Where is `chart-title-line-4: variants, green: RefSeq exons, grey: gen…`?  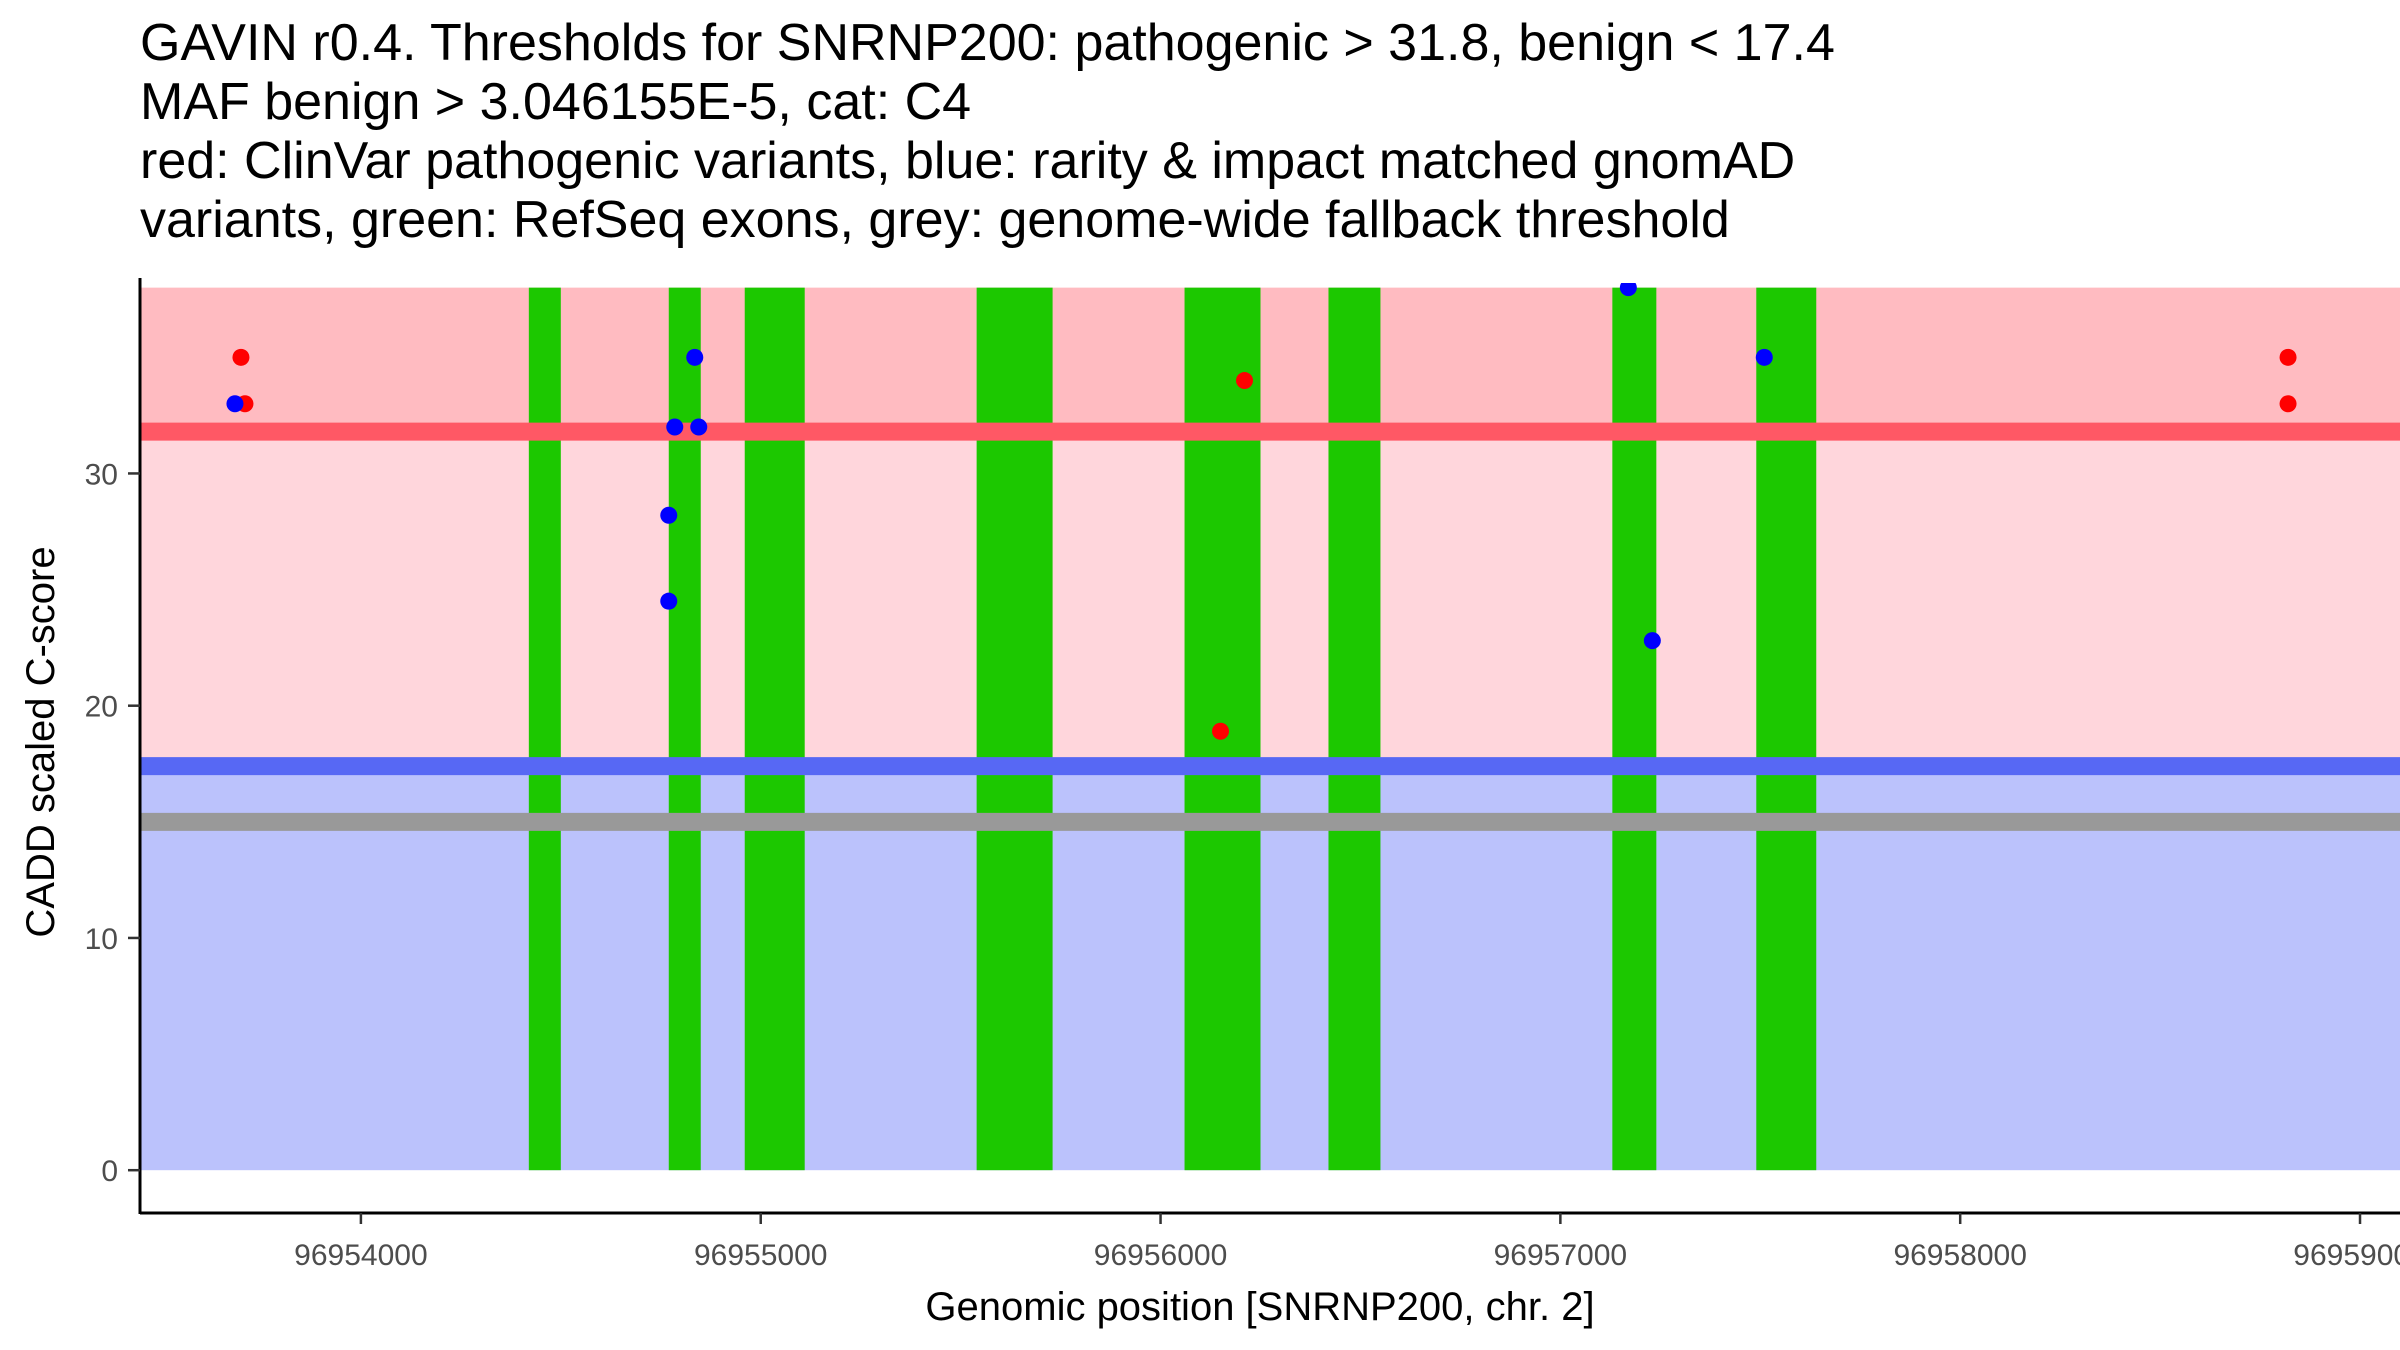
chart-title-line-4: variants, green: RefSeq exons, grey: gen… is located at coordinates (935, 220).